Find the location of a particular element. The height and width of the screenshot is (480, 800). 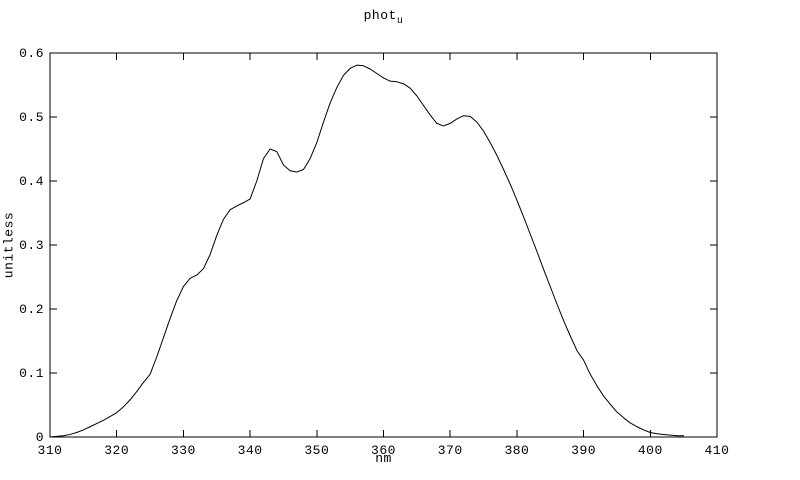

x-tick-label: 360 is located at coordinates (383, 450).